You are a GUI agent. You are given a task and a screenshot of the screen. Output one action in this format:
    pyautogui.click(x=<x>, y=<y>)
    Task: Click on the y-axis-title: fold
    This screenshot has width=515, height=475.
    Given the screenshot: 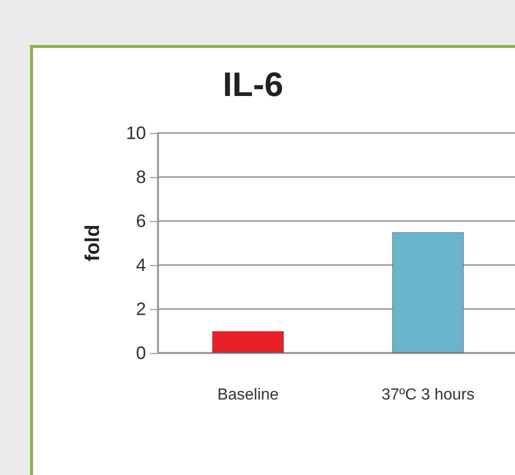 What is the action you would take?
    pyautogui.click(x=93, y=243)
    